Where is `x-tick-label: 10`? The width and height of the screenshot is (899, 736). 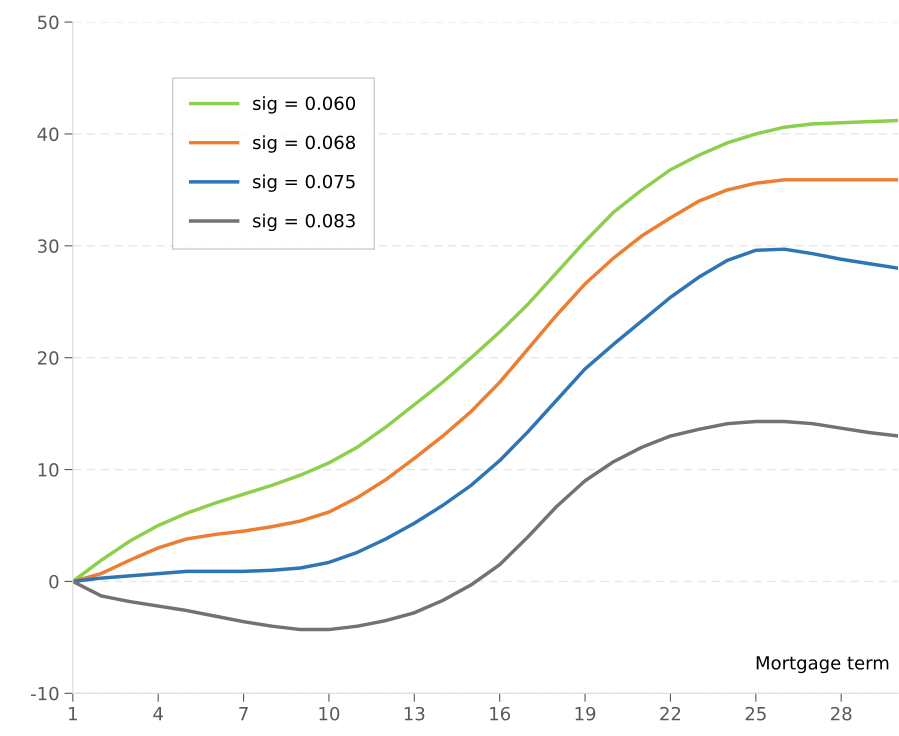 x-tick-label: 10 is located at coordinates (329, 713).